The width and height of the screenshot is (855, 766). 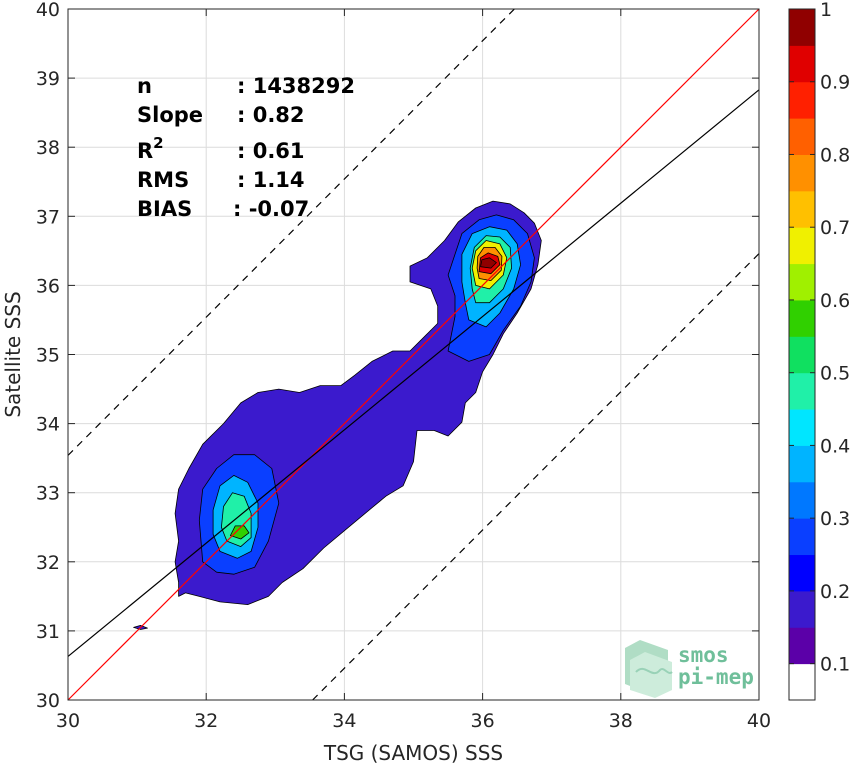 I want to click on colorbar-tick-label: 0.9, so click(x=835, y=83).